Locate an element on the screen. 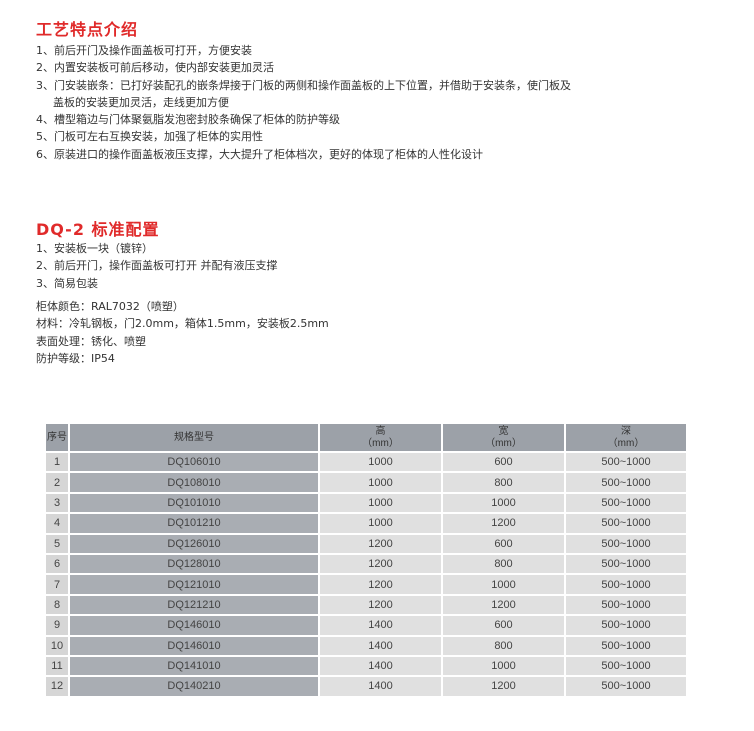 This screenshot has width=754, height=731. spec-protection: 防护等级：IP54 is located at coordinates (75, 358).